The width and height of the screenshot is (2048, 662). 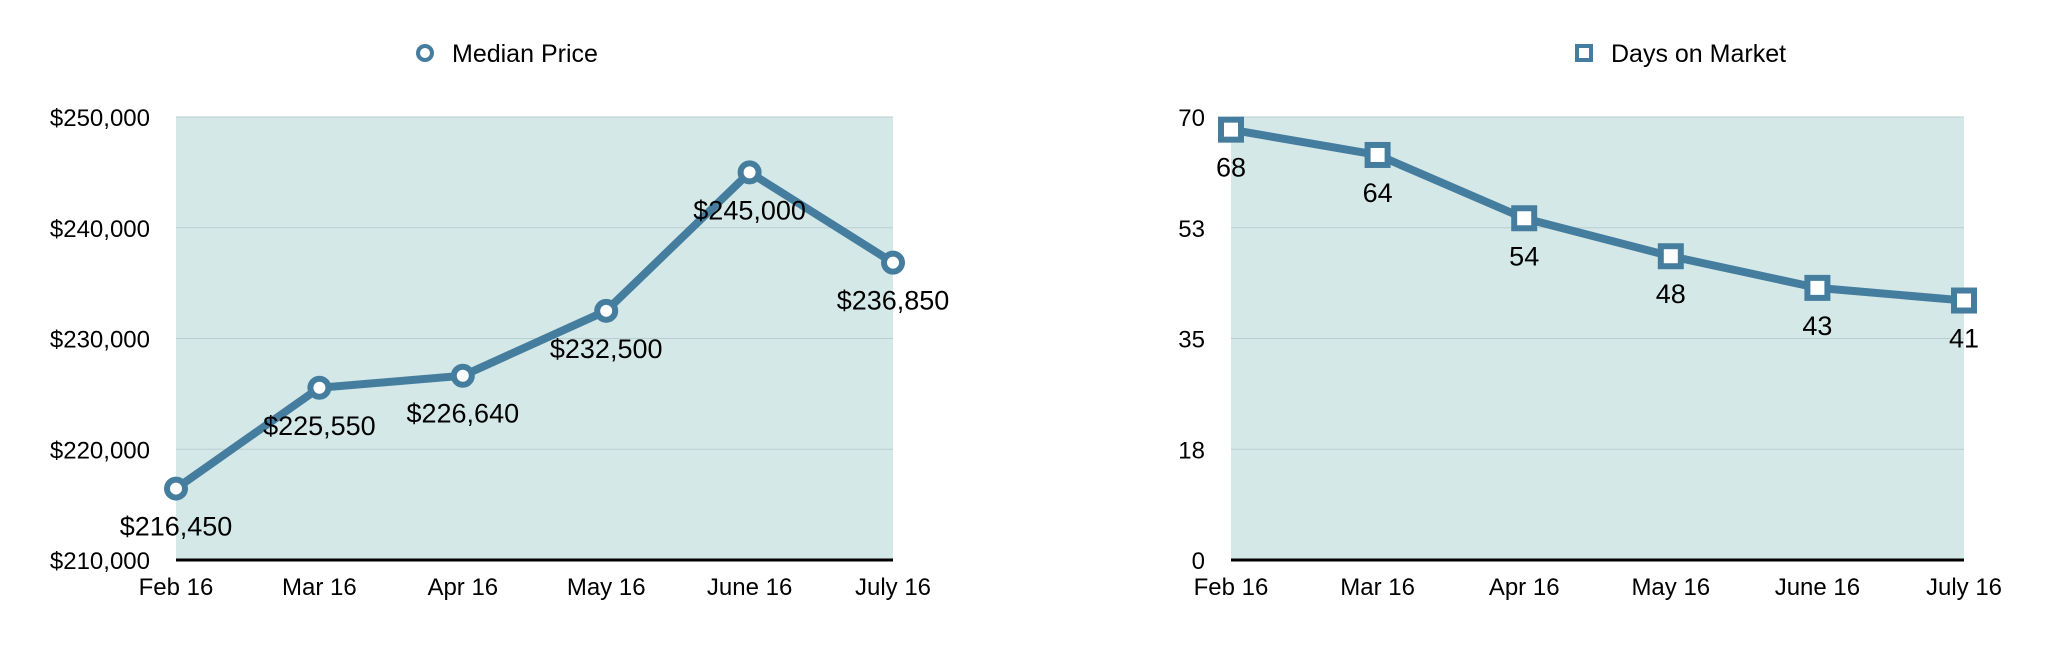 What do you see at coordinates (1584, 53) in the screenshot?
I see `legend-square-marker` at bounding box center [1584, 53].